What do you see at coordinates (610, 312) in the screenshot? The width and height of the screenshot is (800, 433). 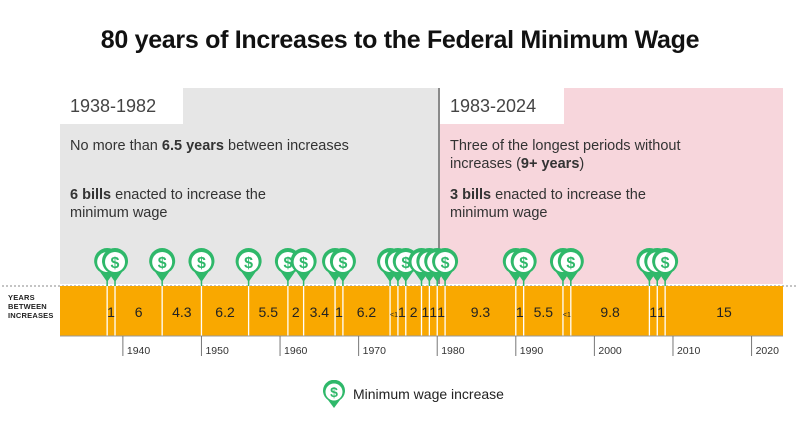 I see `gap-label: 9.8` at bounding box center [610, 312].